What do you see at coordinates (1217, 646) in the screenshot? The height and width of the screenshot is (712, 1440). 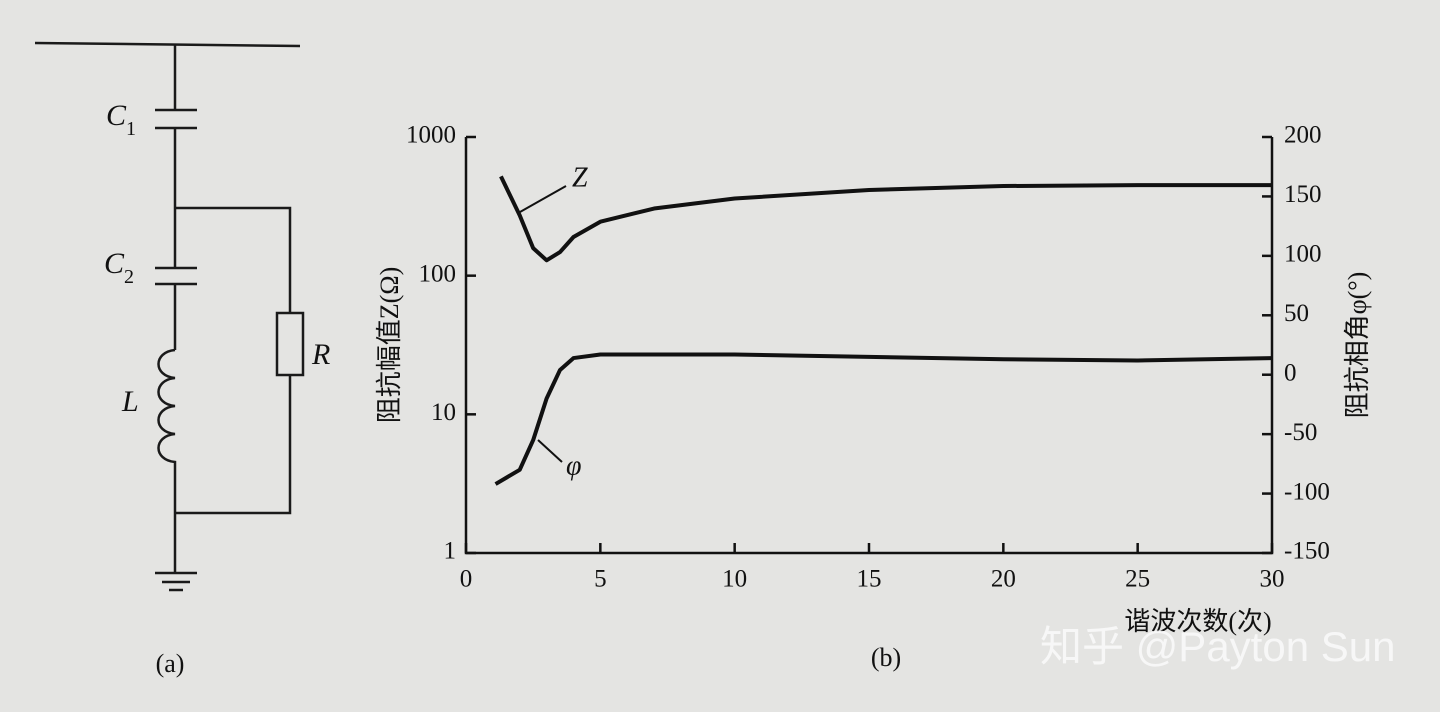 I see `watermark: 知乎 @Payton Sun` at bounding box center [1217, 646].